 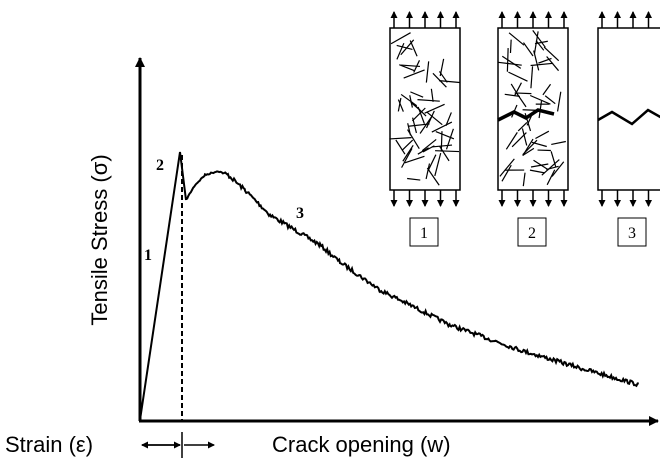 I want to click on panel-label: 1, so click(x=424, y=233).